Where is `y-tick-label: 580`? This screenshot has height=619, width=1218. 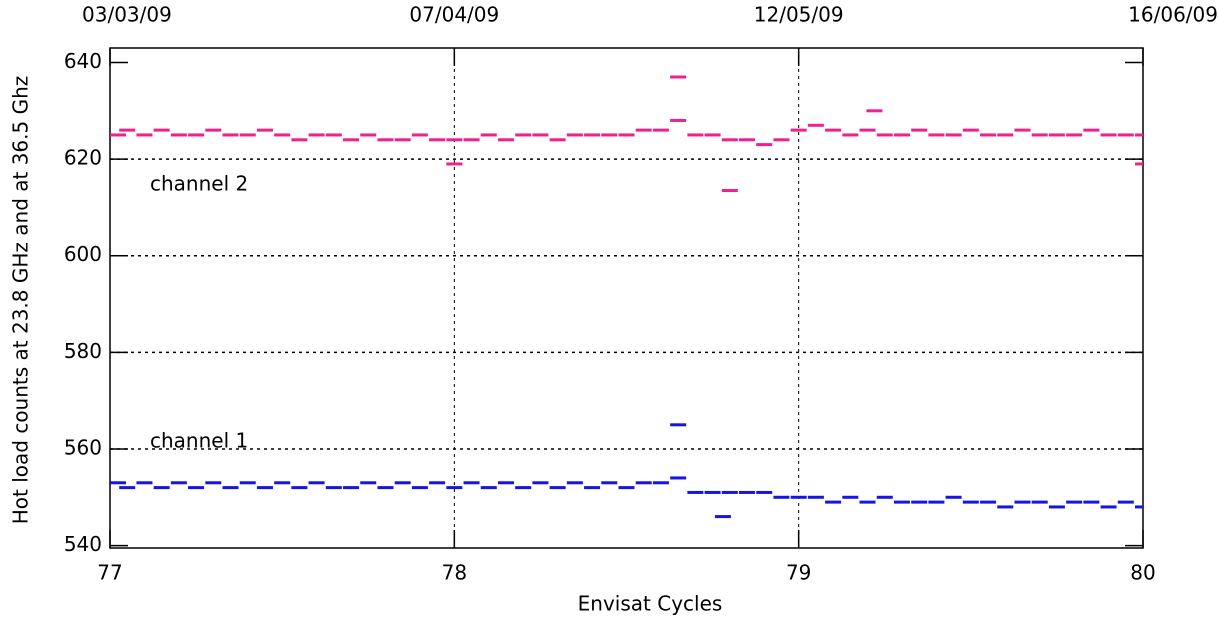 y-tick-label: 580 is located at coordinates (83, 351).